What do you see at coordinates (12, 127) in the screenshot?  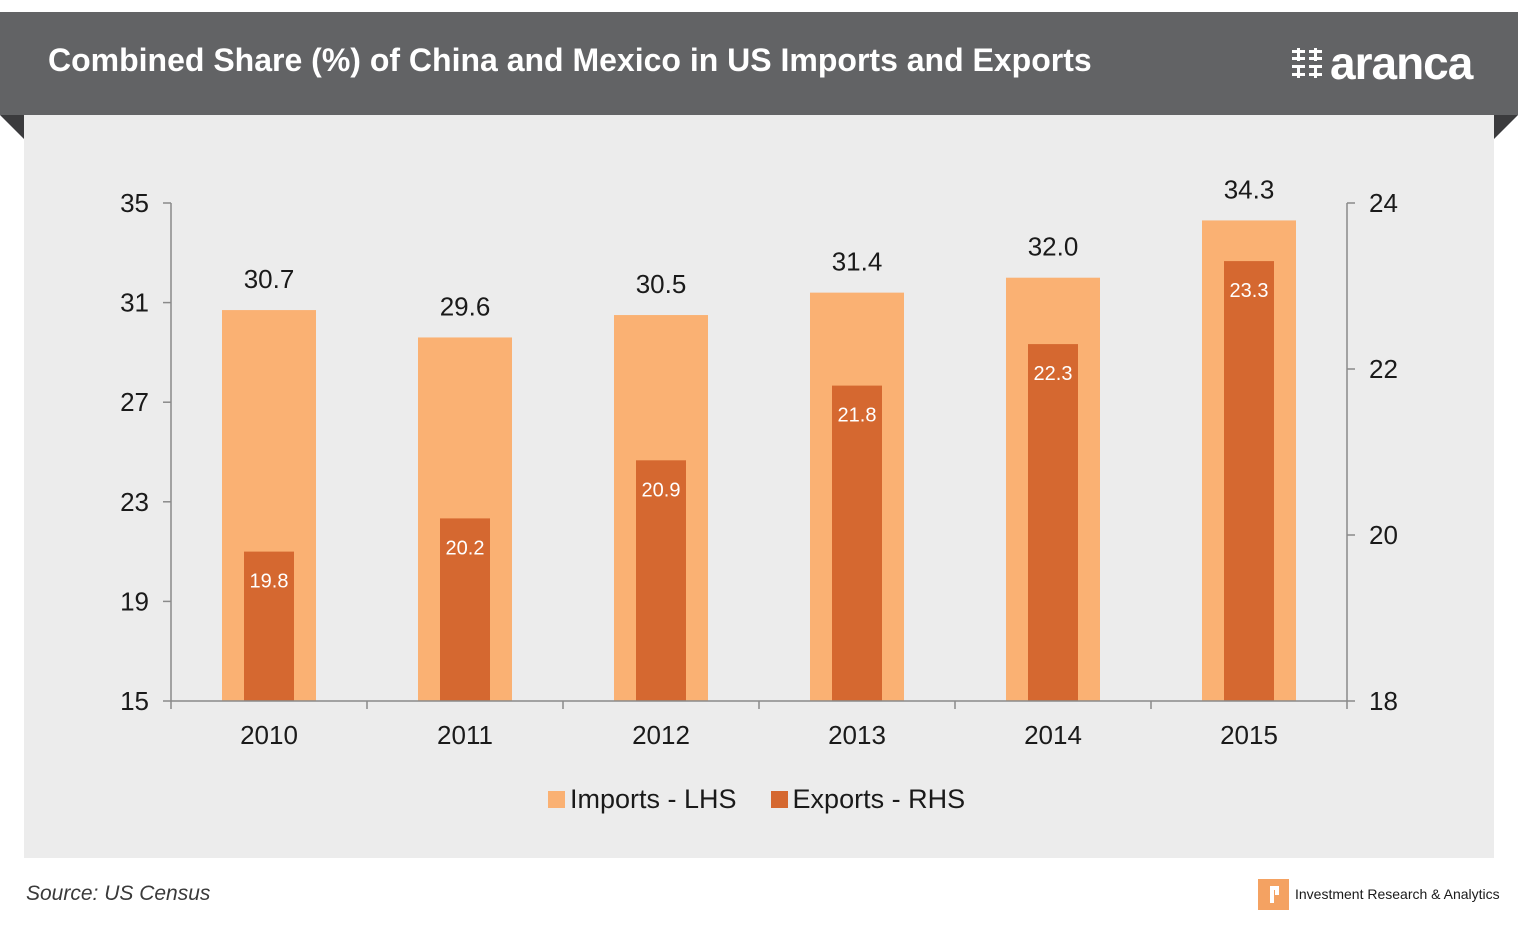 I see `title-bar-fold-left` at bounding box center [12, 127].